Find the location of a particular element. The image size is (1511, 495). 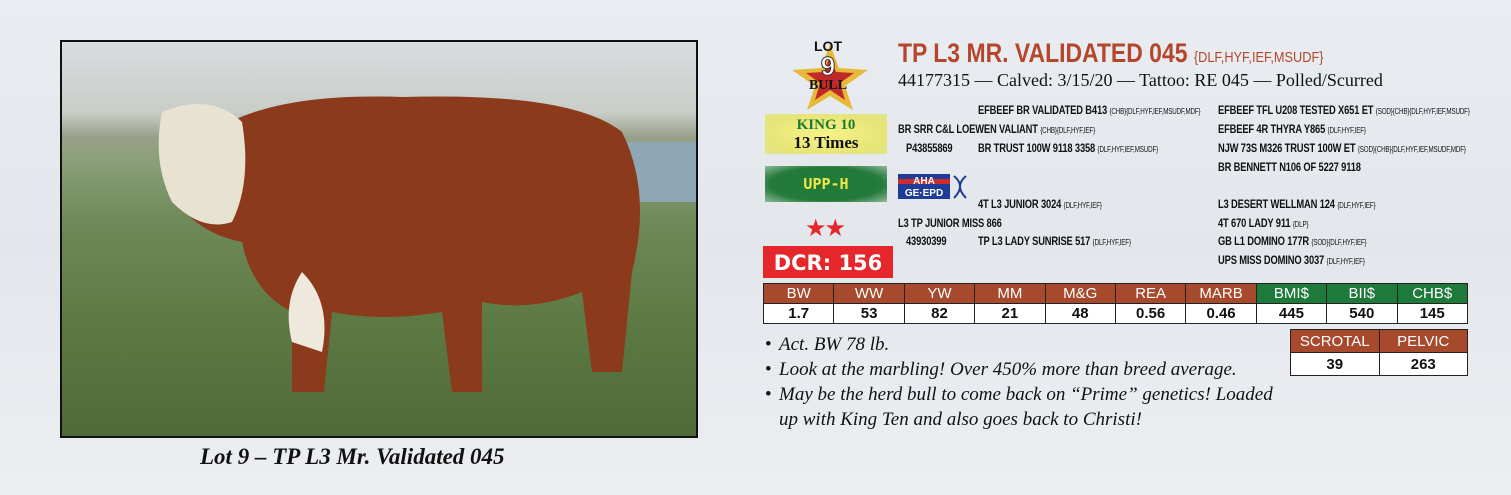

epd-value-row: 1.7 53 82 21 48 0.56 0.46 445 540 145 is located at coordinates (1115, 313).